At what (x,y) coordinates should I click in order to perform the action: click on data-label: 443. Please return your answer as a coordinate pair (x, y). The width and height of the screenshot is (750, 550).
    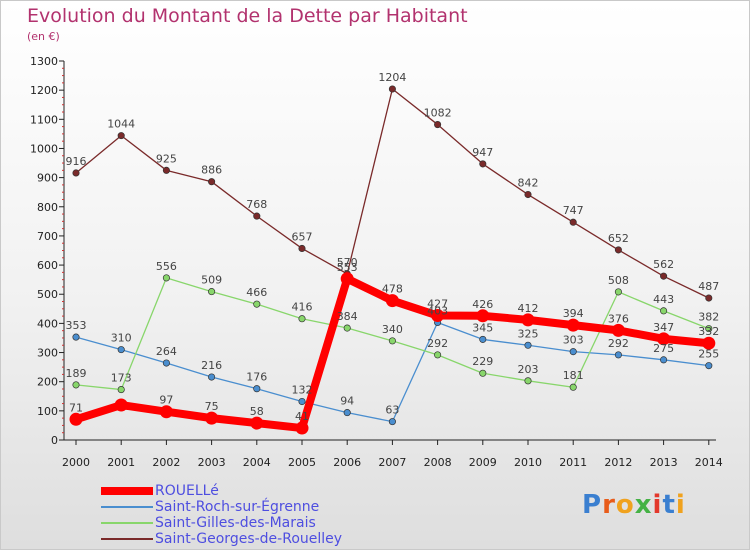
    Looking at the image, I should click on (663, 299).